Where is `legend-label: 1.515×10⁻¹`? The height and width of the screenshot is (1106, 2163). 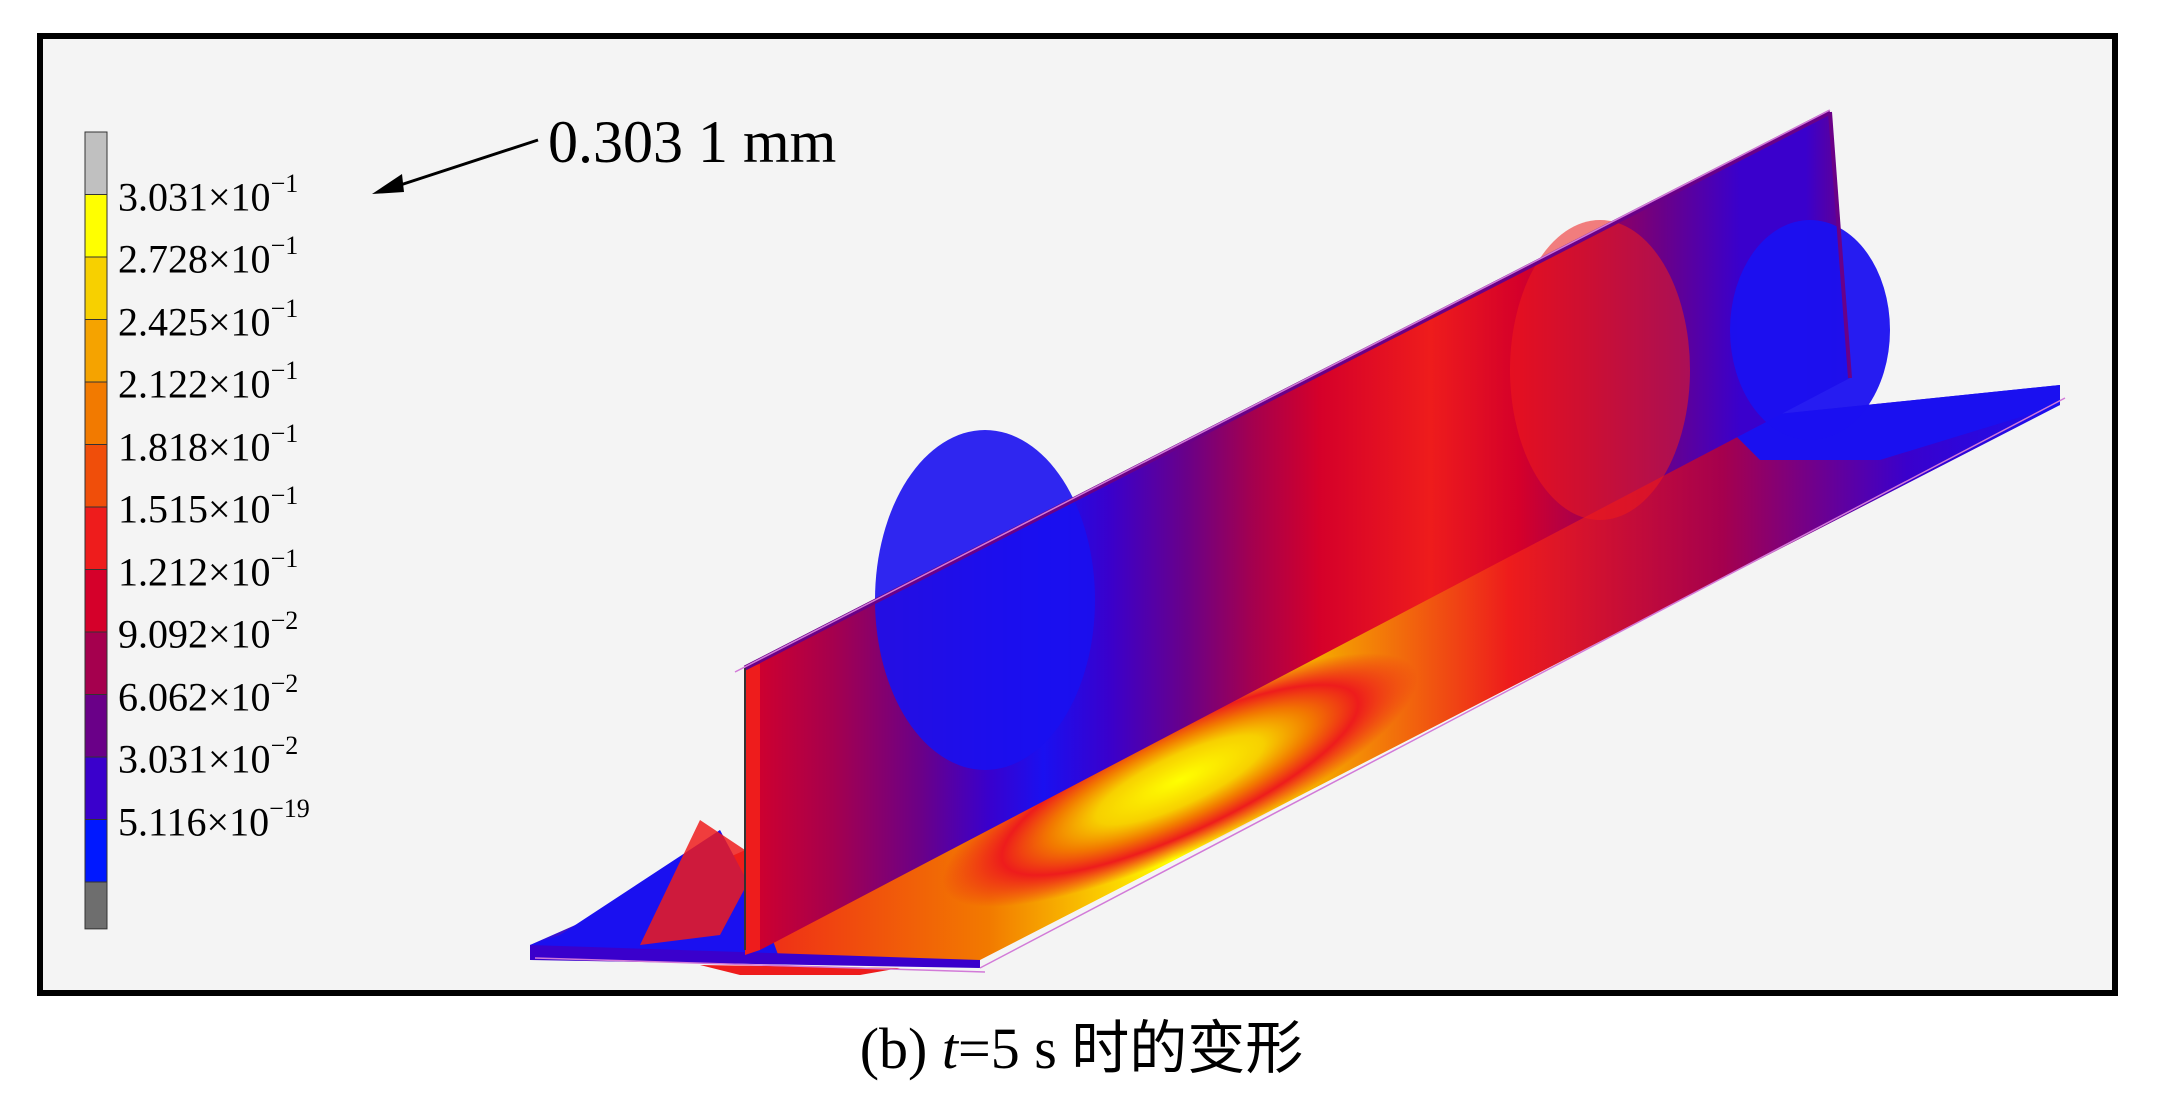 legend-label: 1.515×10⁻¹ is located at coordinates (208, 507).